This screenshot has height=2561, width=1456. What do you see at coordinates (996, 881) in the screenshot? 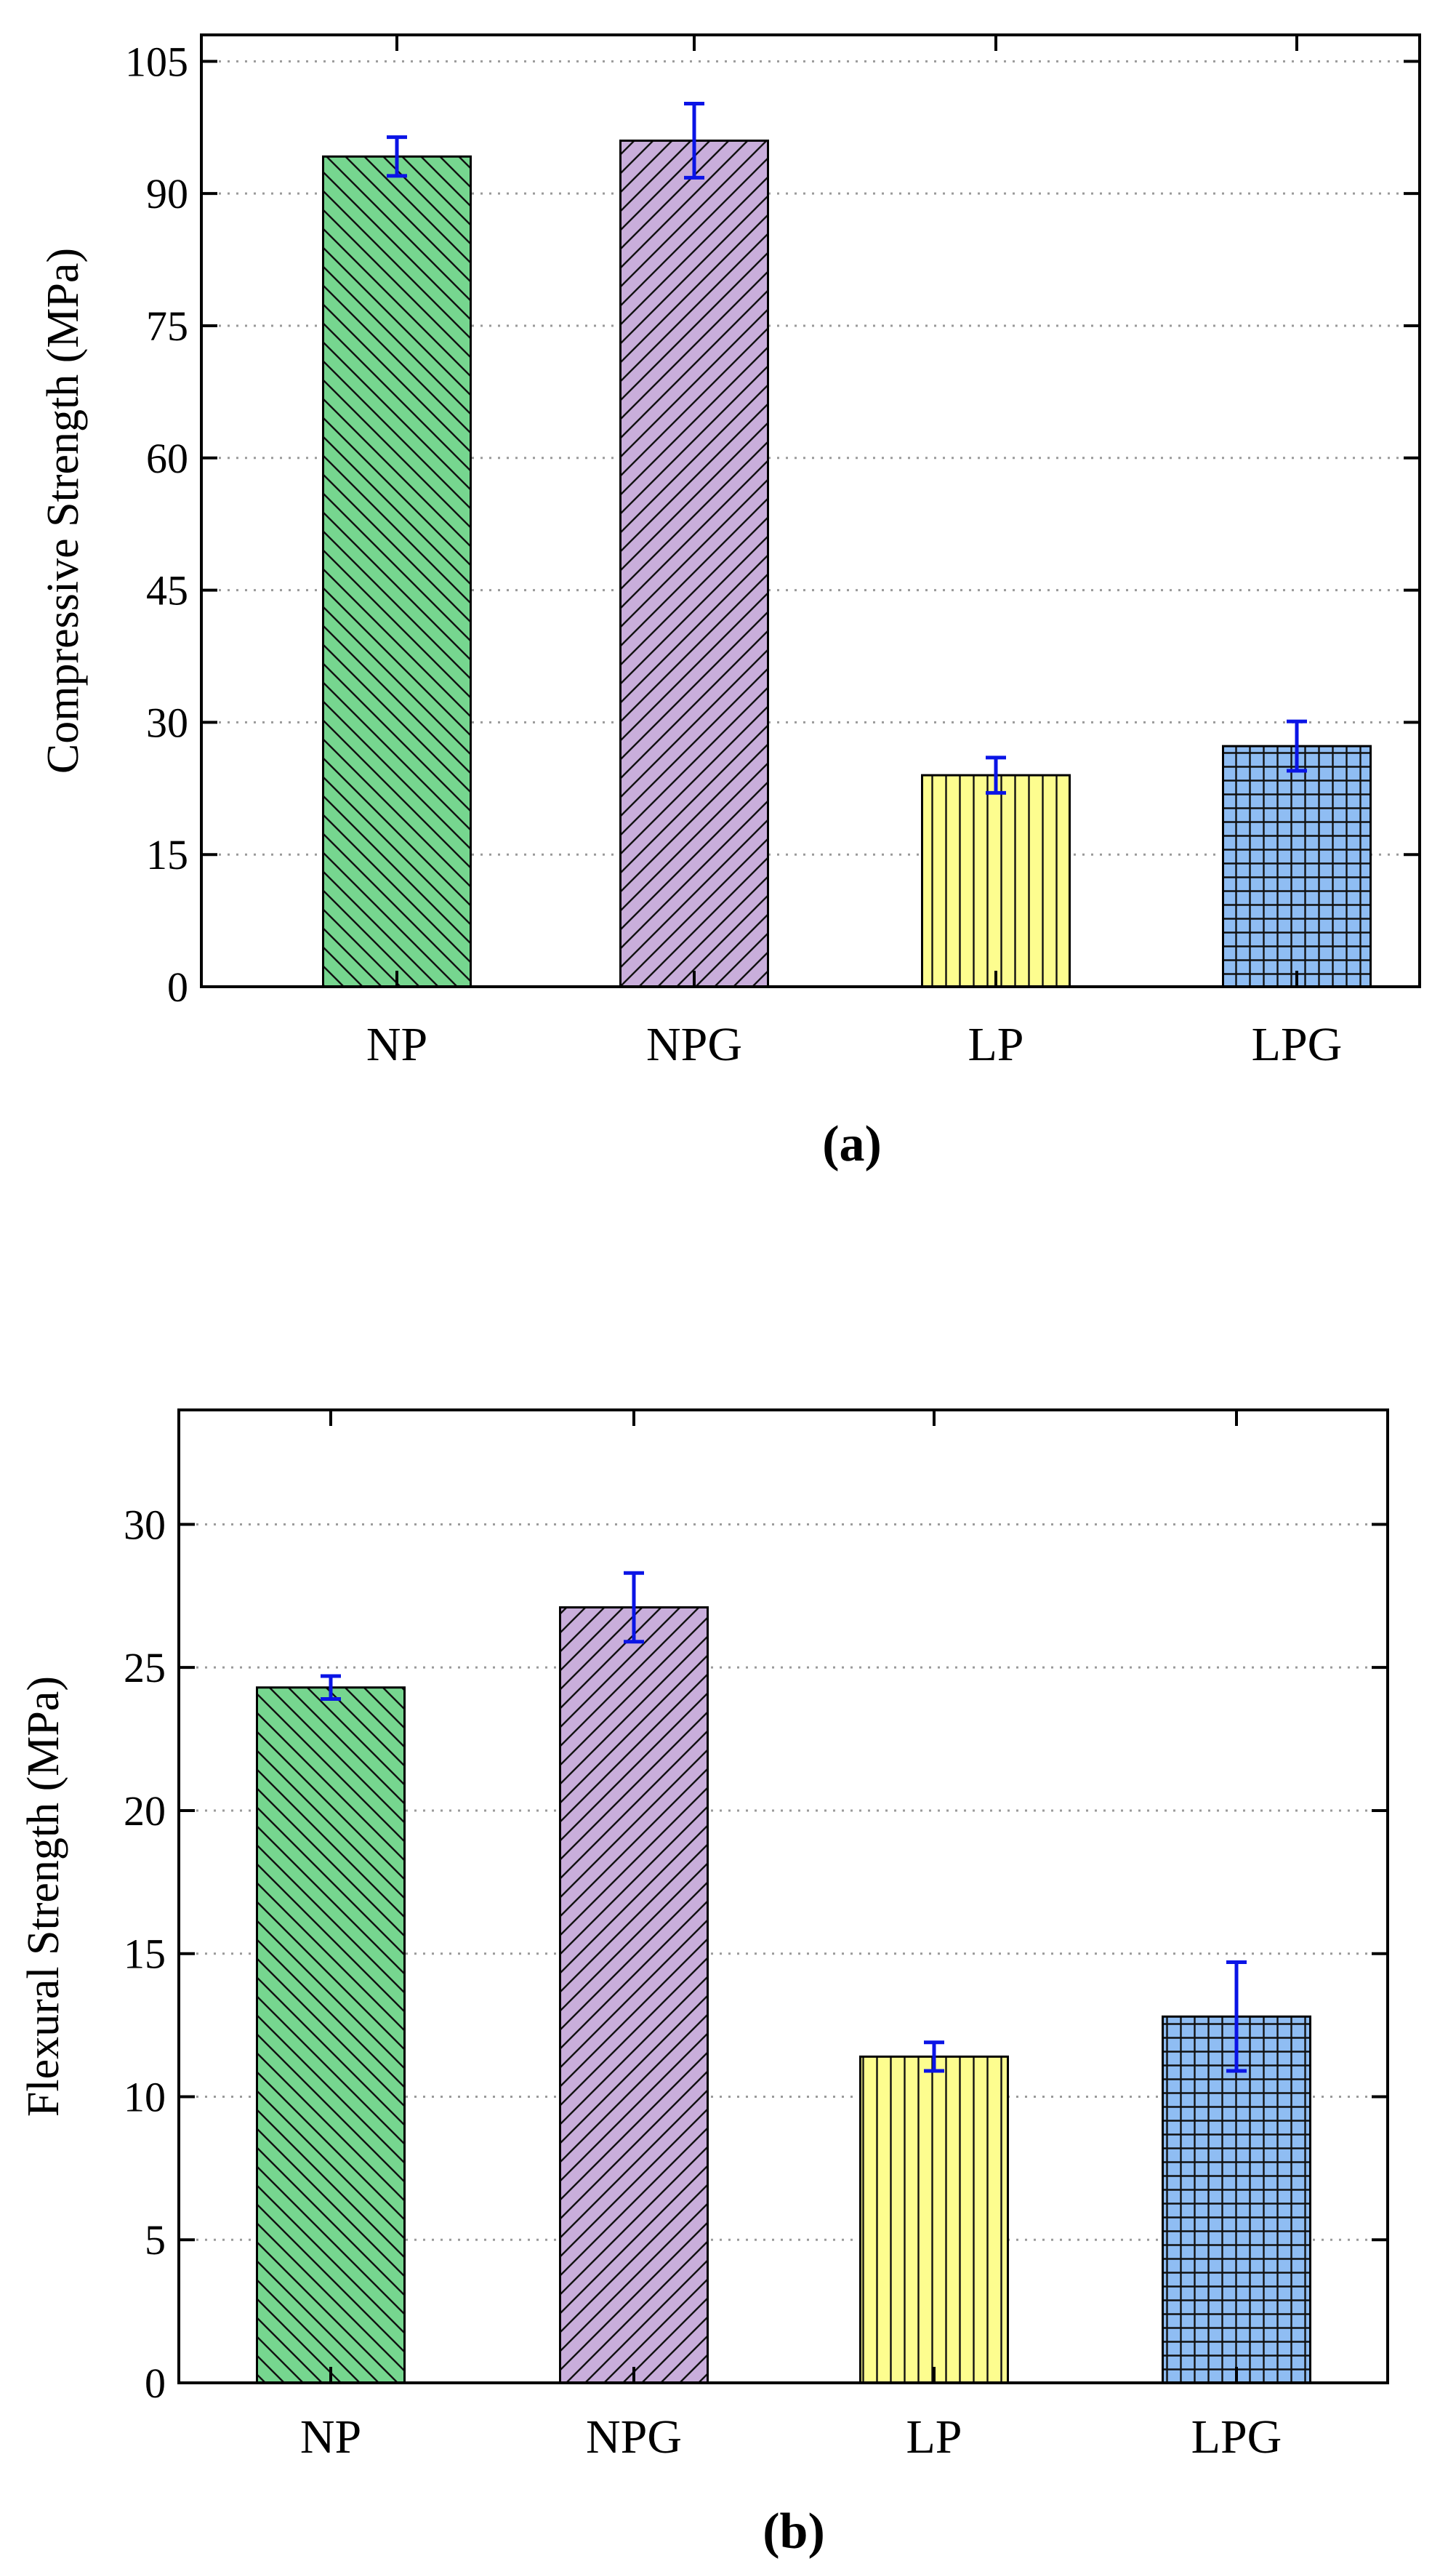
I see `bar-lp-a` at bounding box center [996, 881].